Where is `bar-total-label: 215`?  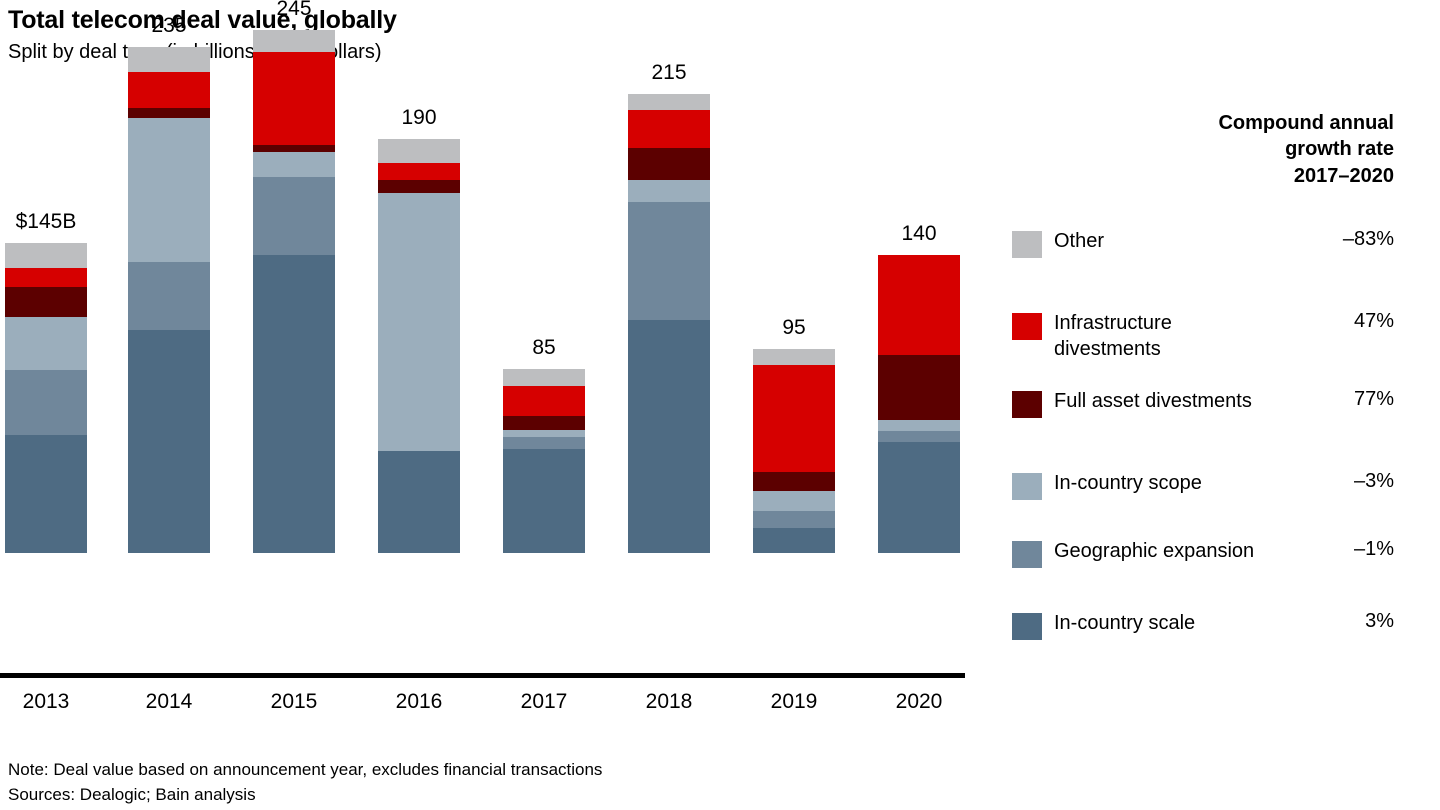 bar-total-label: 215 is located at coordinates (669, 72).